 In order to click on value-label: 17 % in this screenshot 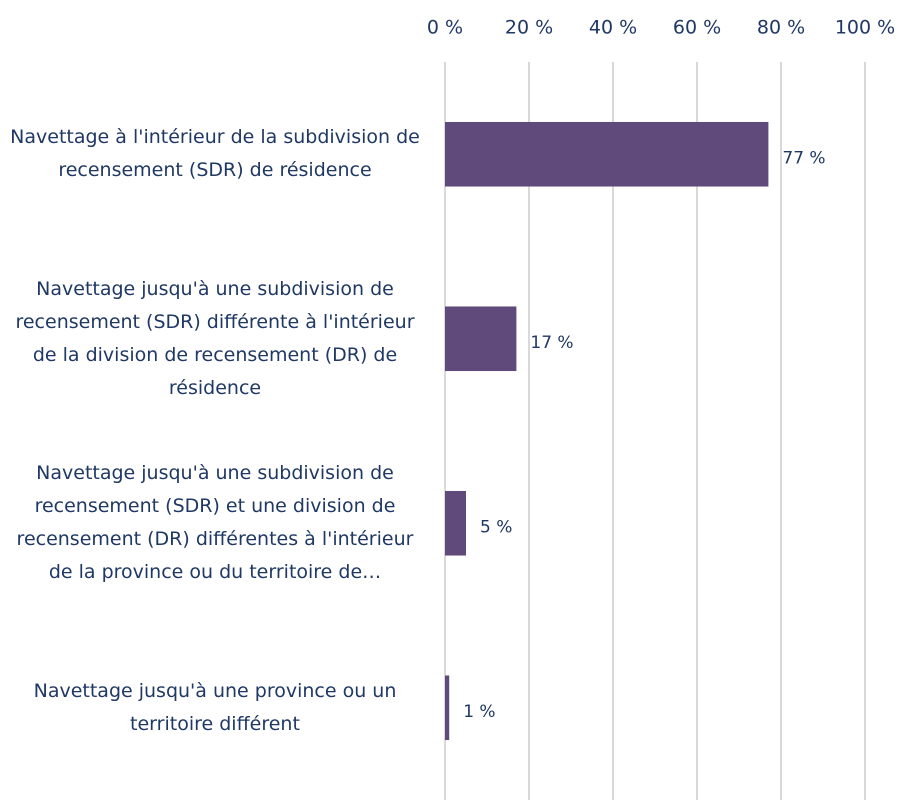, I will do `click(551, 343)`.